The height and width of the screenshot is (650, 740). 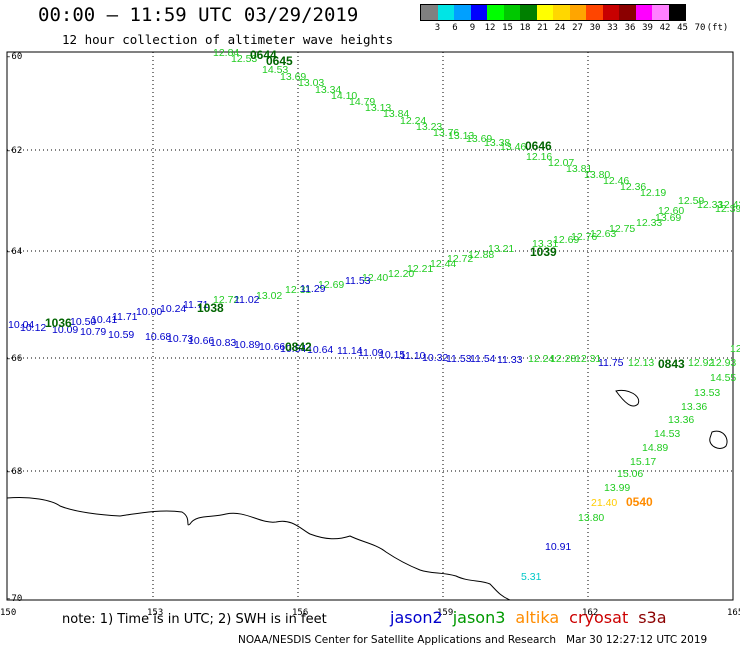 I want to click on pass-time-label: 0646, so click(x=538, y=146).